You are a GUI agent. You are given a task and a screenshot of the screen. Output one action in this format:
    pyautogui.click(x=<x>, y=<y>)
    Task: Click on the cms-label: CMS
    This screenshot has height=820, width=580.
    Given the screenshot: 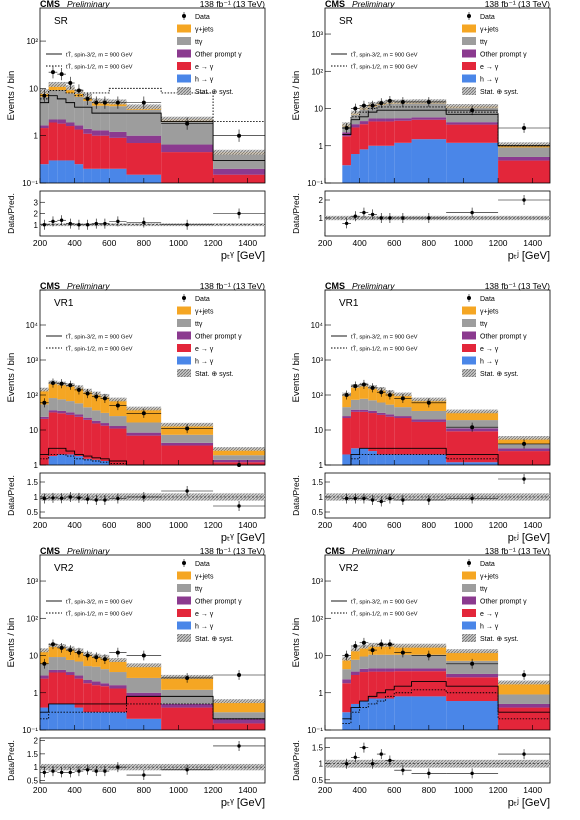 What is the action you would take?
    pyautogui.click(x=335, y=4)
    